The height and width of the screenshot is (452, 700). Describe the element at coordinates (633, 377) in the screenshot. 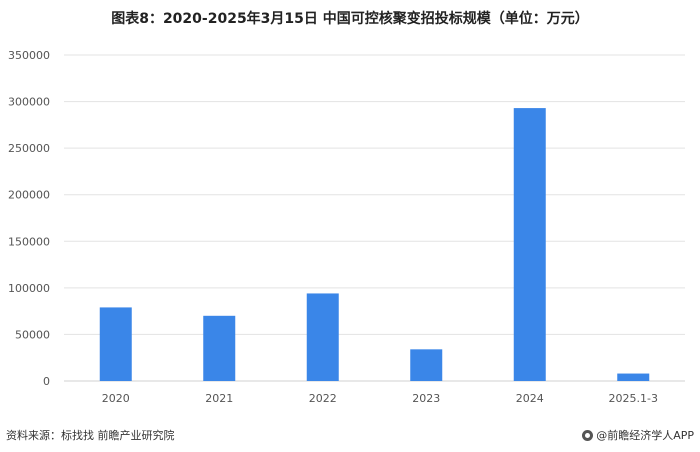

I see `bar-2025.1-3` at that location.